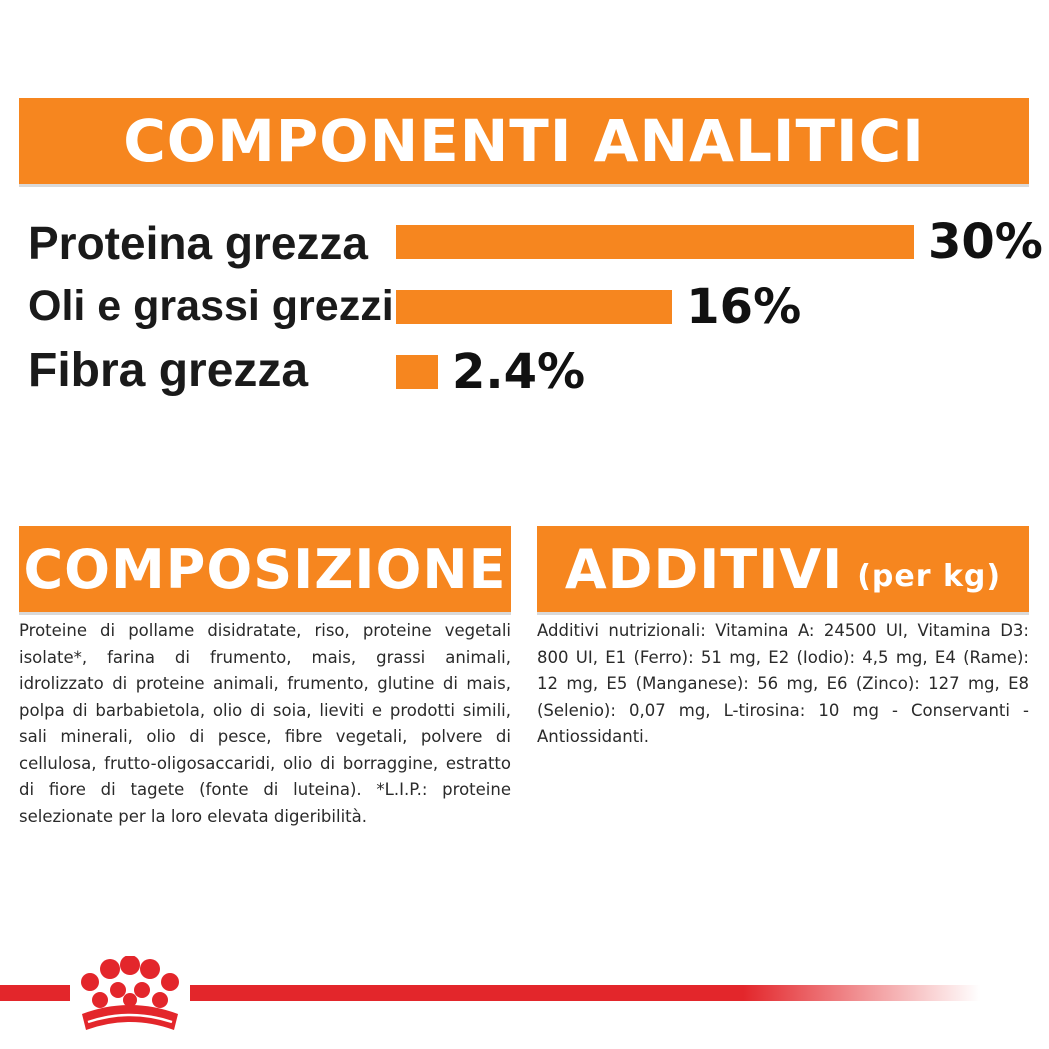 The image size is (1049, 1049). I want to click on nutrient-value-fat: 16%, so click(744, 307).